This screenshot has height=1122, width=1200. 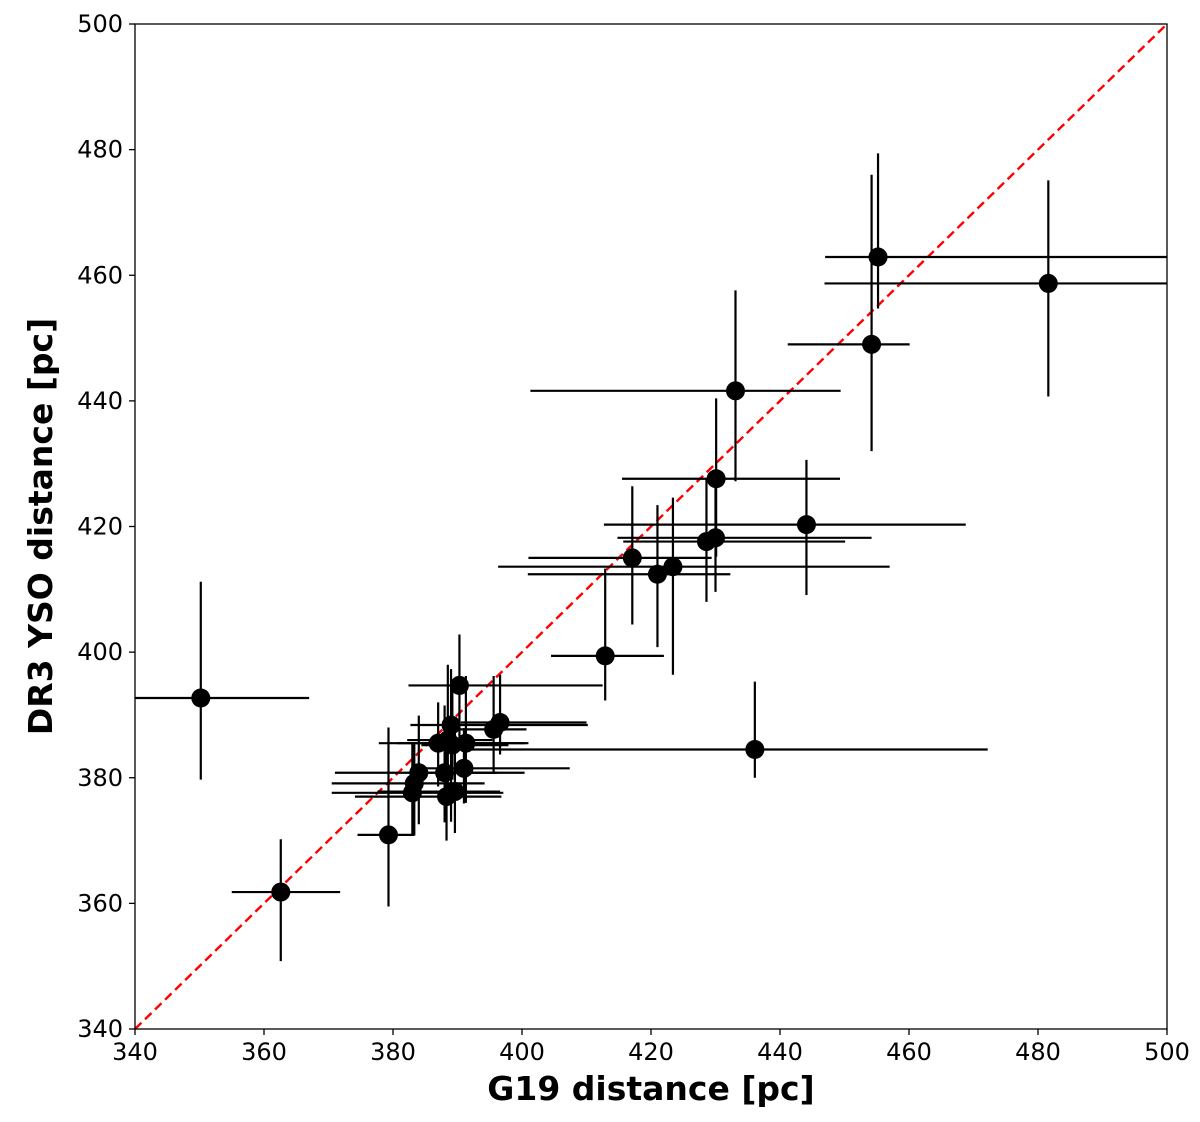 What do you see at coordinates (100, 652) in the screenshot?
I see `y-tick-label: 400` at bounding box center [100, 652].